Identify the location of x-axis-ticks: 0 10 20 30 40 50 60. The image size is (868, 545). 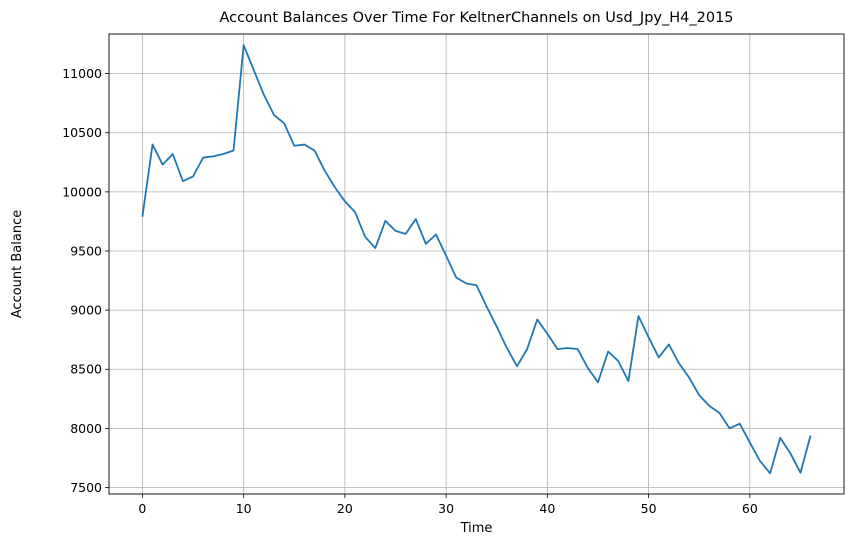
(448, 505).